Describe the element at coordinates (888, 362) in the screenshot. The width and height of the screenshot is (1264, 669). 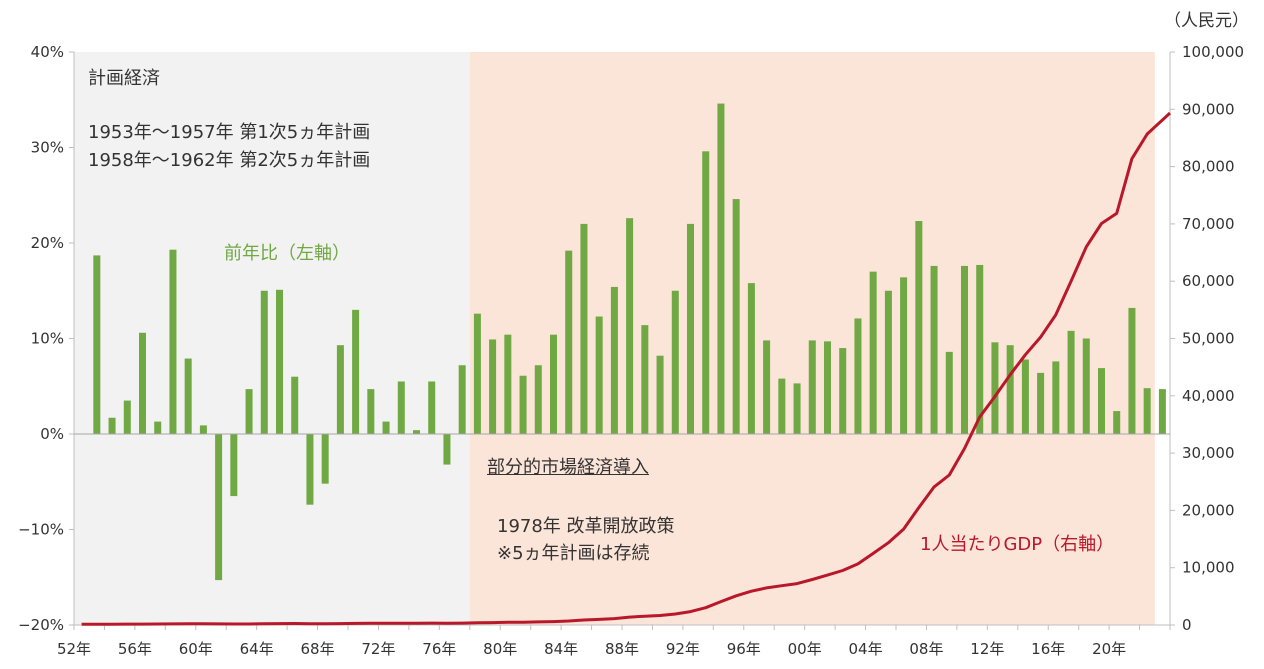
I see `bar-2005` at that location.